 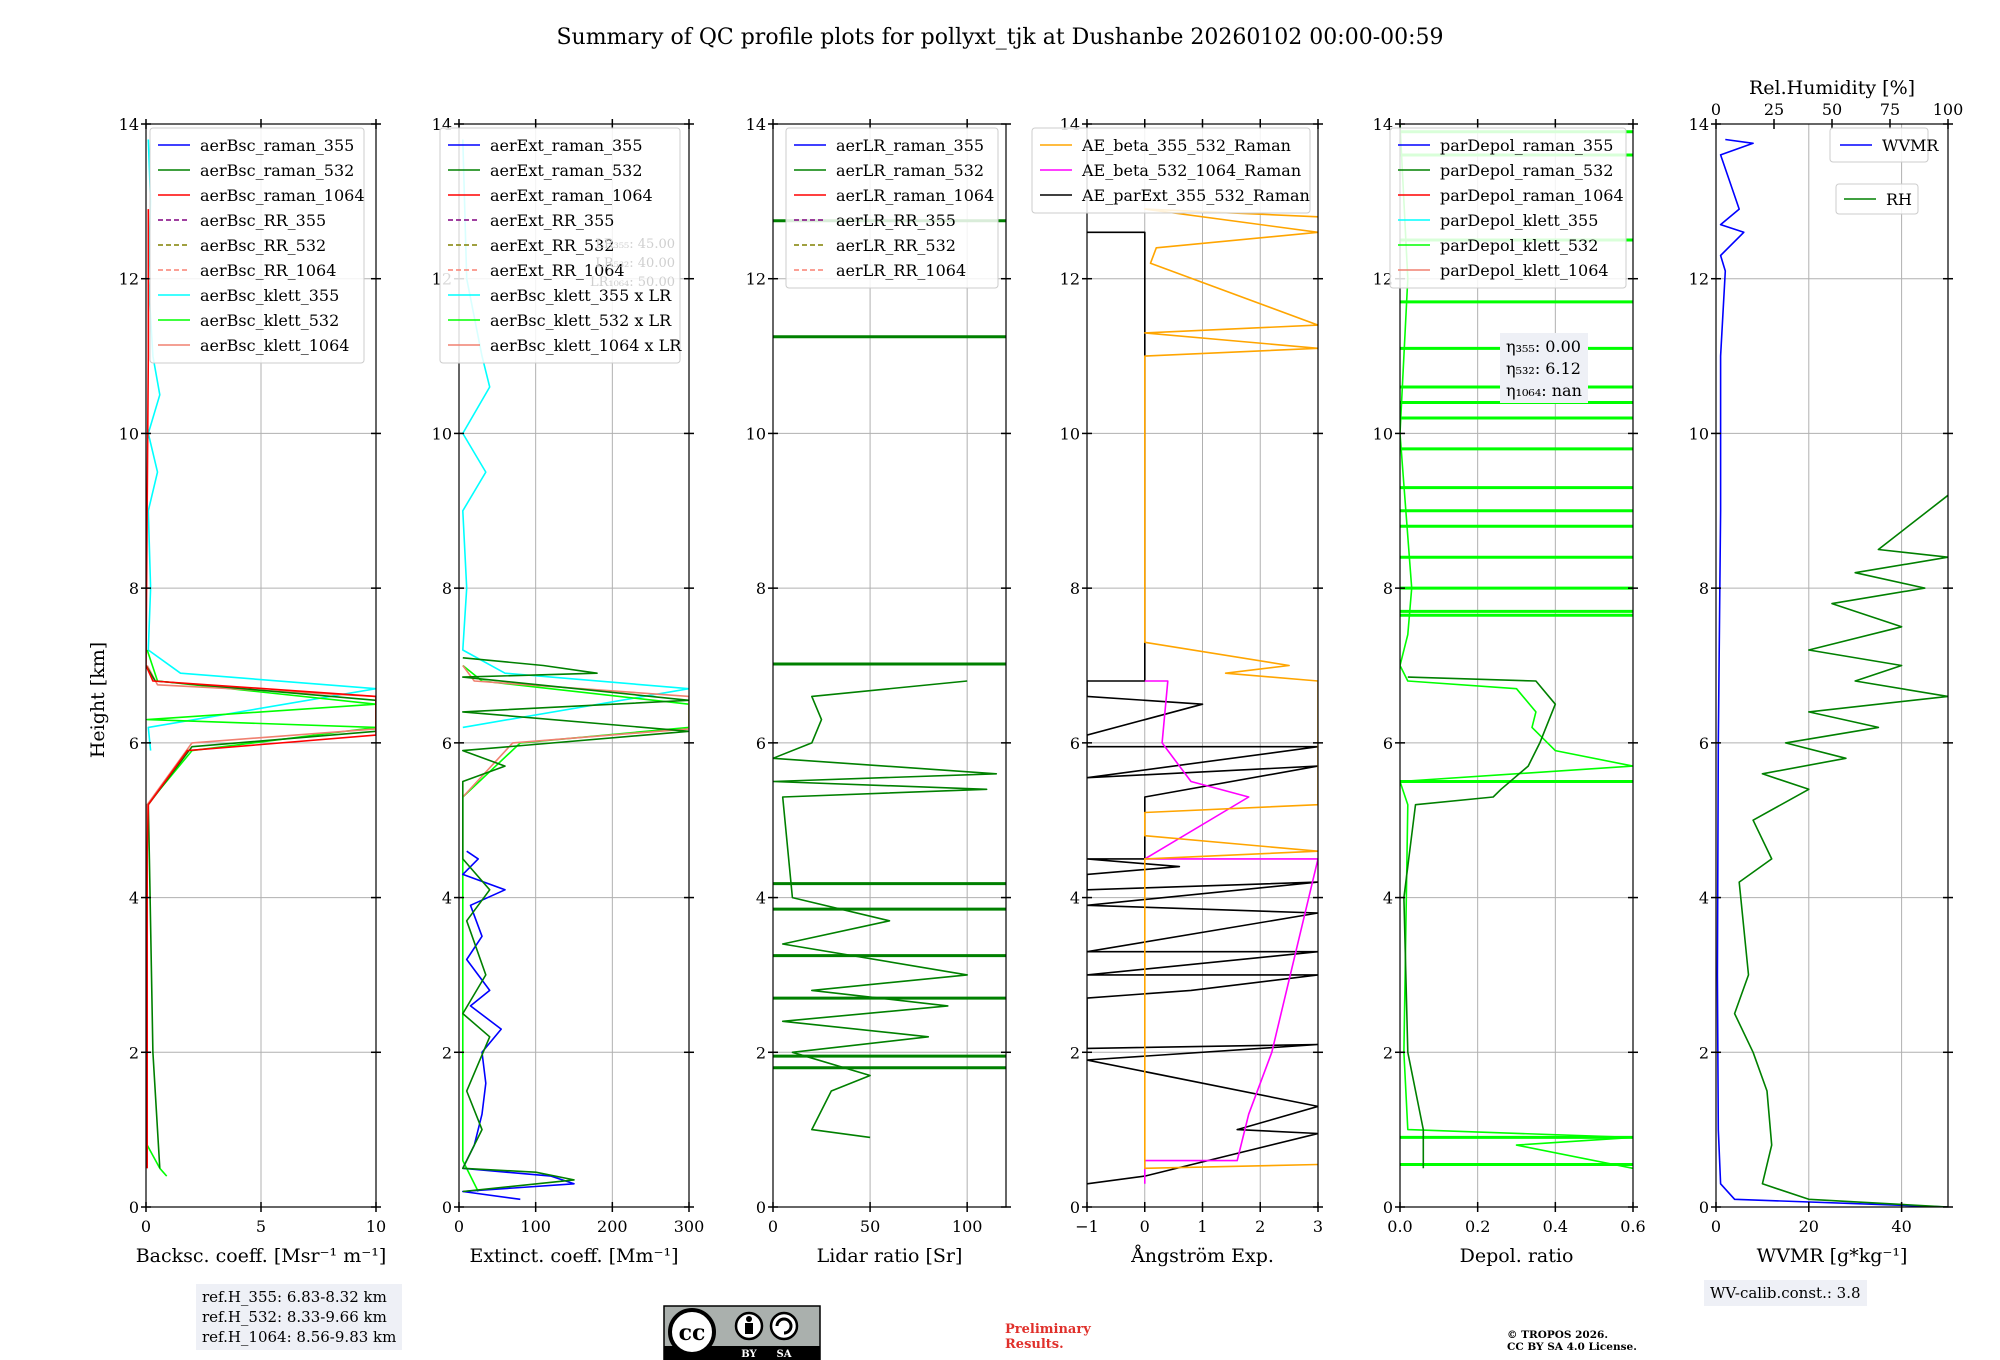 I want to click on copyright-line-1: © TROPOS 2026., so click(x=1558, y=1335).